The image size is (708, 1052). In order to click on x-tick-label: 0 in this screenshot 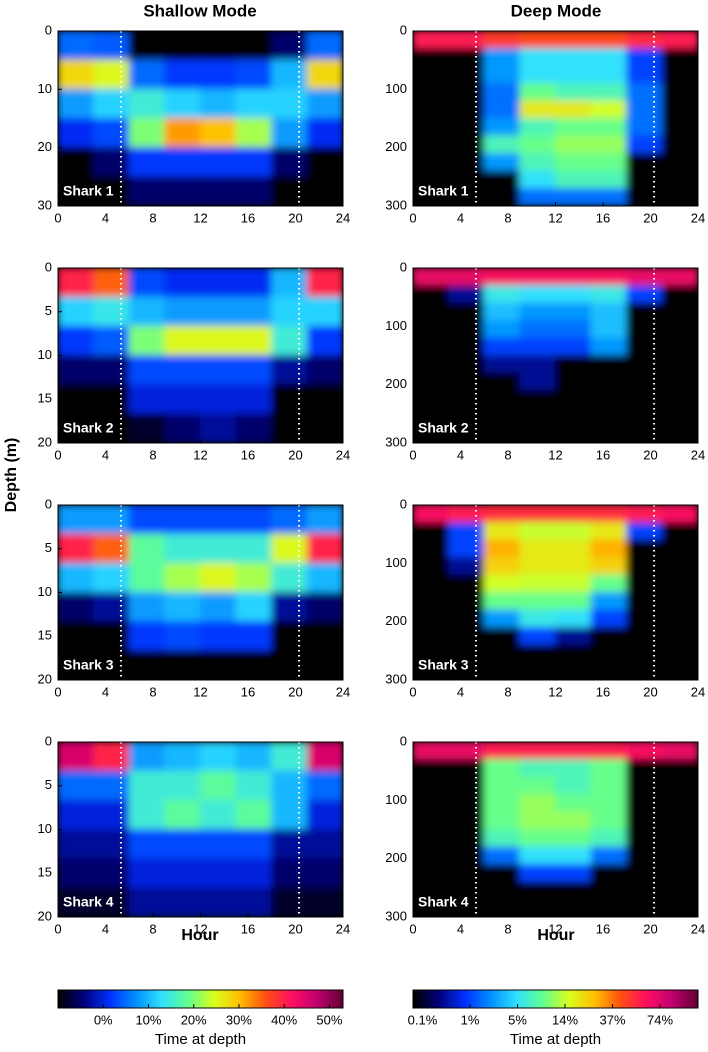, I will do `click(412, 217)`.